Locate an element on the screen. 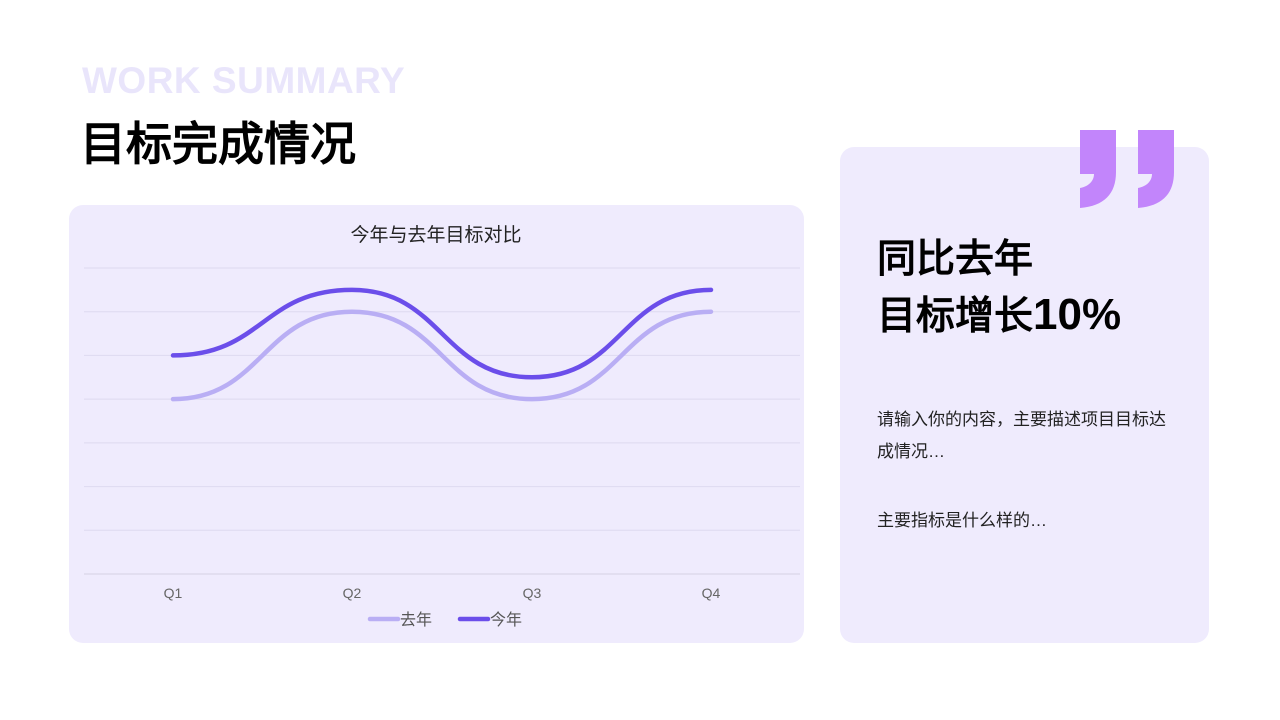 The height and width of the screenshot is (720, 1280). legend-item-last-year-label: 去年 is located at coordinates (416, 620).